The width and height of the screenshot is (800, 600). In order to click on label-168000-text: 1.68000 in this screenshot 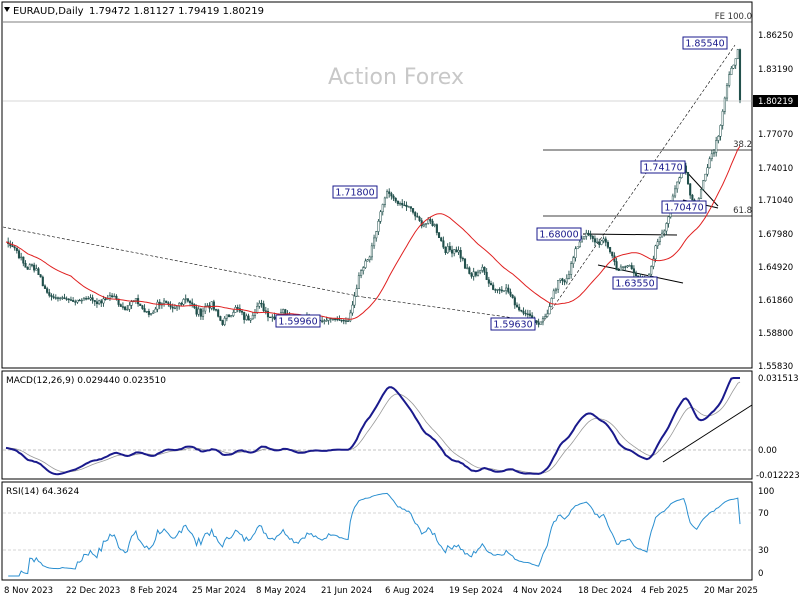, I will do `click(558, 235)`.